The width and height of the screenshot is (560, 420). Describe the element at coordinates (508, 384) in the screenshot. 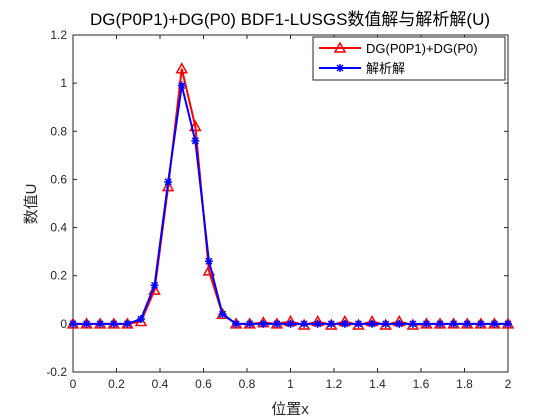

I see `x-tick-label: 2` at that location.